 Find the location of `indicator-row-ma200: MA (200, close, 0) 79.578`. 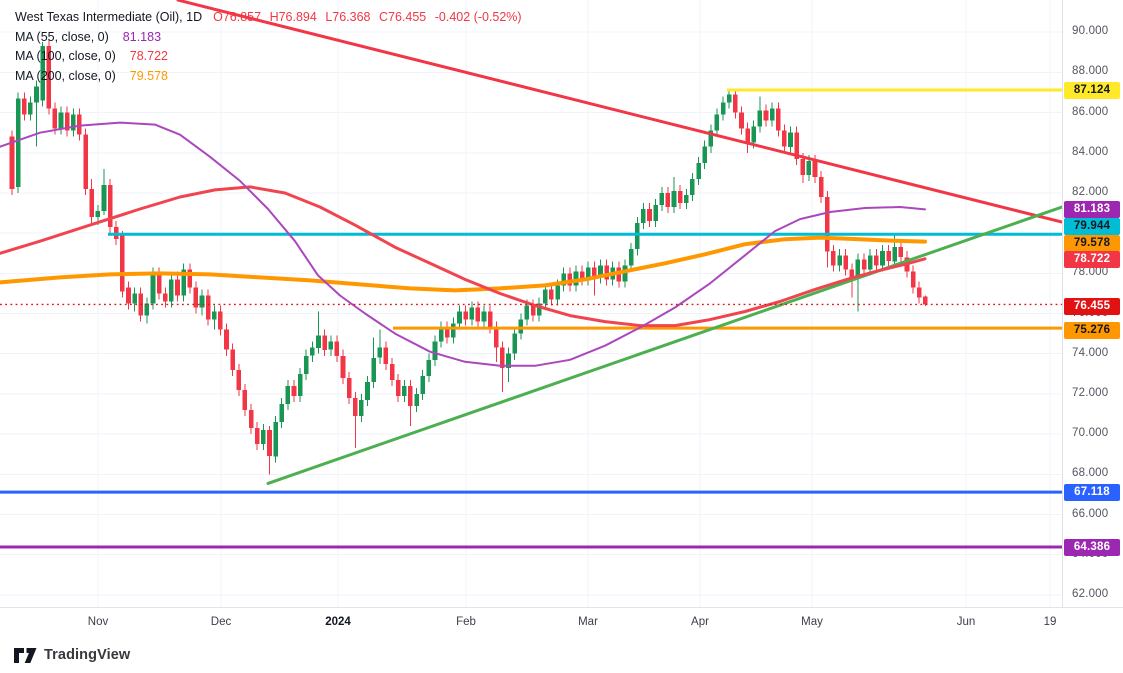

indicator-row-ma200: MA (200, close, 0) 79.578 is located at coordinates (268, 77).